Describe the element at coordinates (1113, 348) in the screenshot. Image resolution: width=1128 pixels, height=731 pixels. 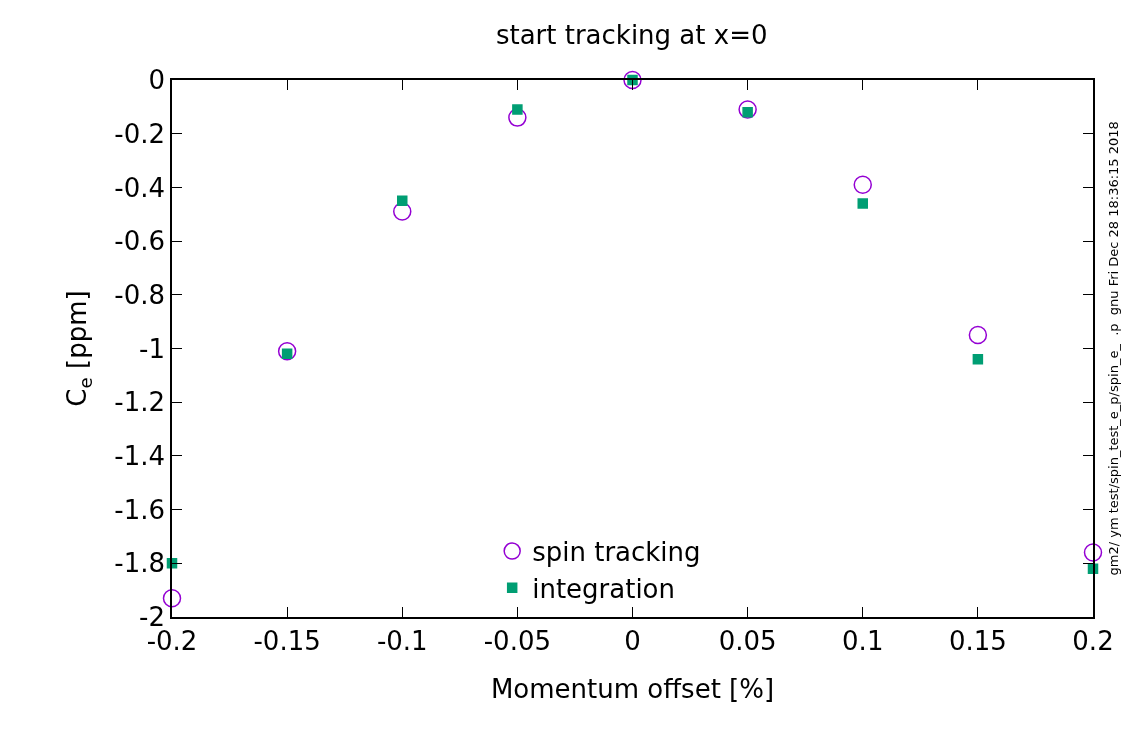
I see `text: gm2/ ym test/spin_test_e_p/spin_e_ .p gnu Fri Dec 28 18:36:15 2018` at that location.